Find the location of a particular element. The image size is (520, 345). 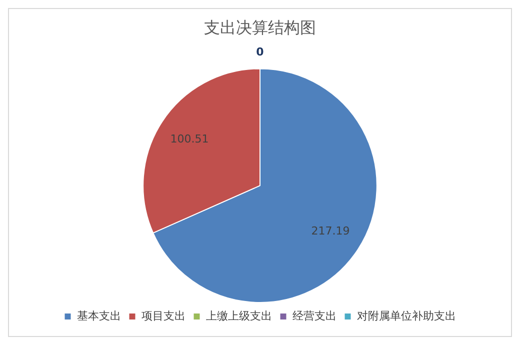

chart-title: 支出决算结构图 is located at coordinates (260, 27).